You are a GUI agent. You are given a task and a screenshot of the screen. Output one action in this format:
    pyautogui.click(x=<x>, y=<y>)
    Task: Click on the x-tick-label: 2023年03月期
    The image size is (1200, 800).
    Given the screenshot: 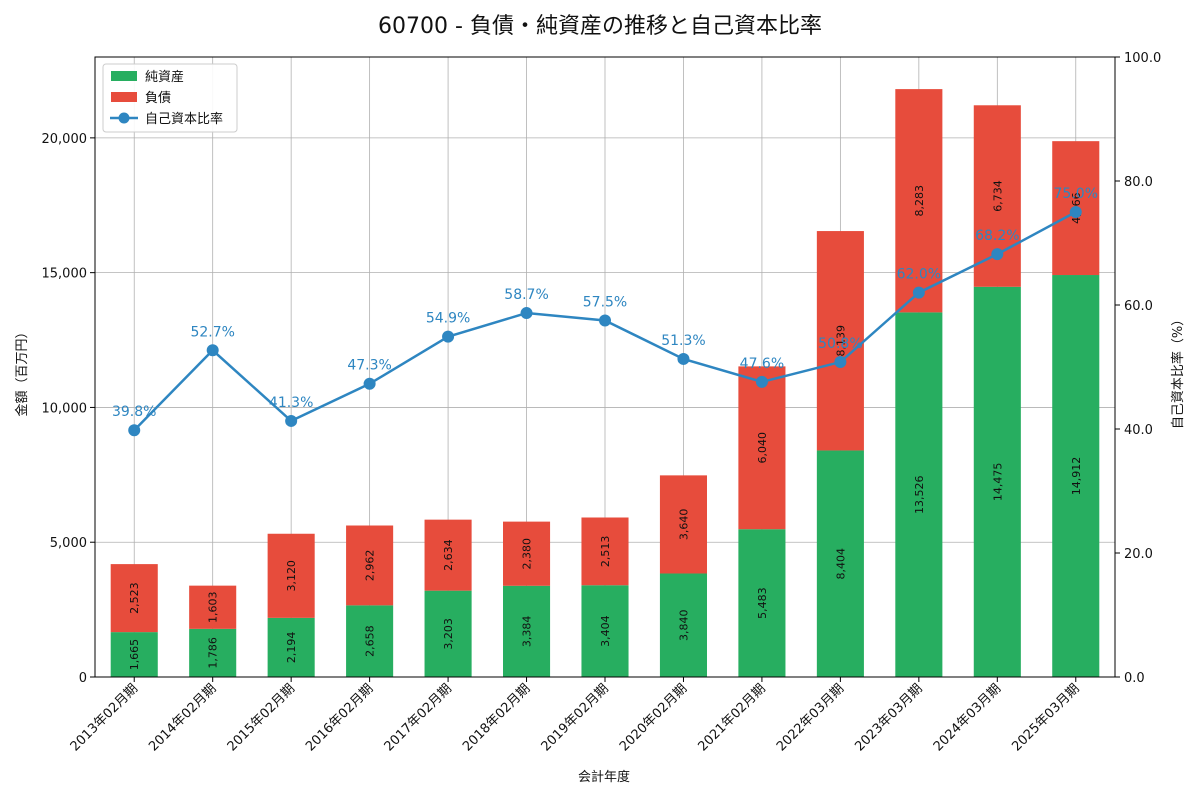 What is the action you would take?
    pyautogui.click(x=888, y=717)
    